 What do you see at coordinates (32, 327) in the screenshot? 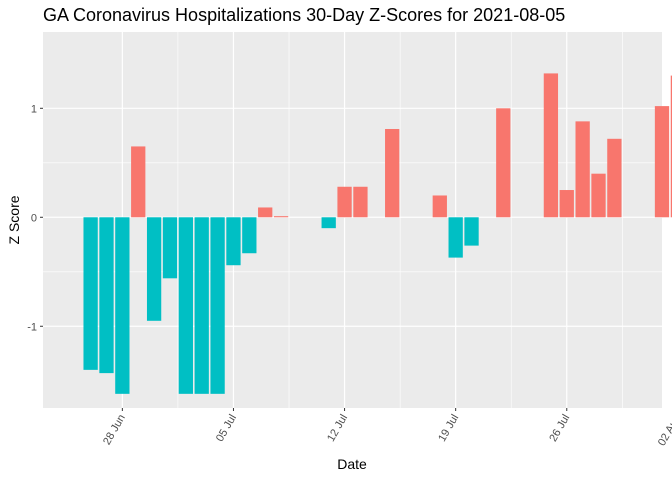
I see `y-tick-label: -1` at bounding box center [32, 327].